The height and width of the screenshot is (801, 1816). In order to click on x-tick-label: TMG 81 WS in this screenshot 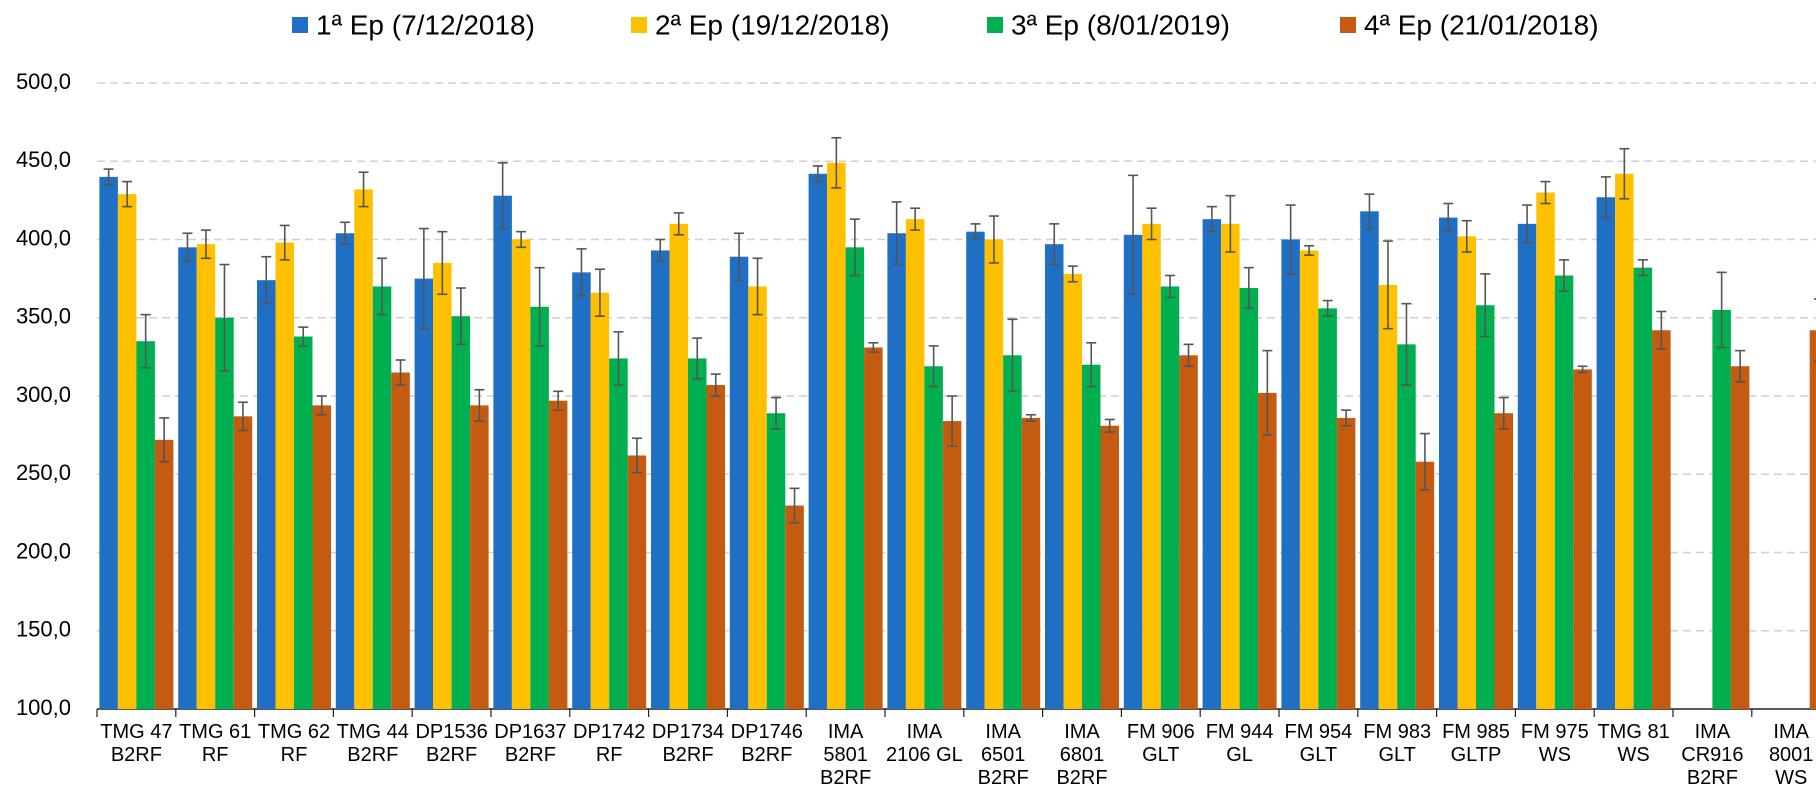, I will do `click(1633, 743)`.